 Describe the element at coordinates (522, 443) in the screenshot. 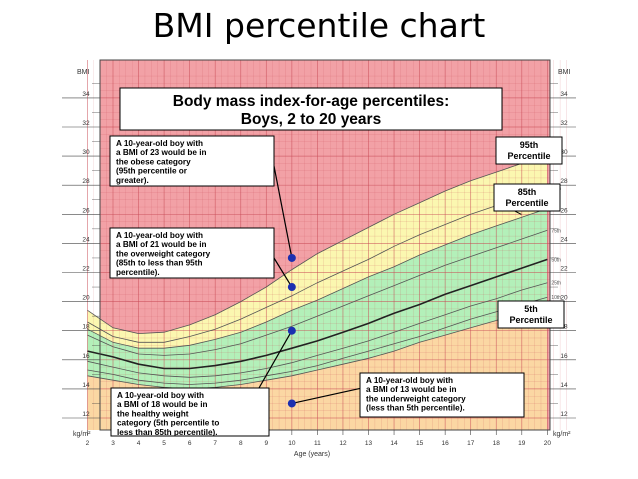

I see `x-tick-label: 19` at that location.